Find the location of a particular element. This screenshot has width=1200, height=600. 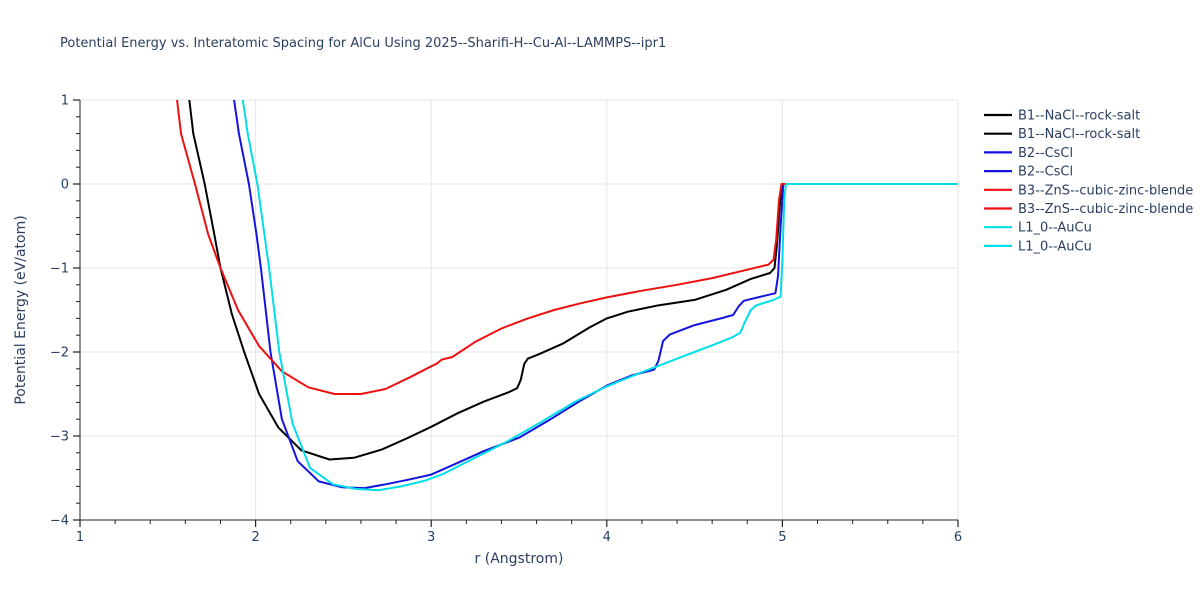

x-tick-label: 5 is located at coordinates (782, 537).